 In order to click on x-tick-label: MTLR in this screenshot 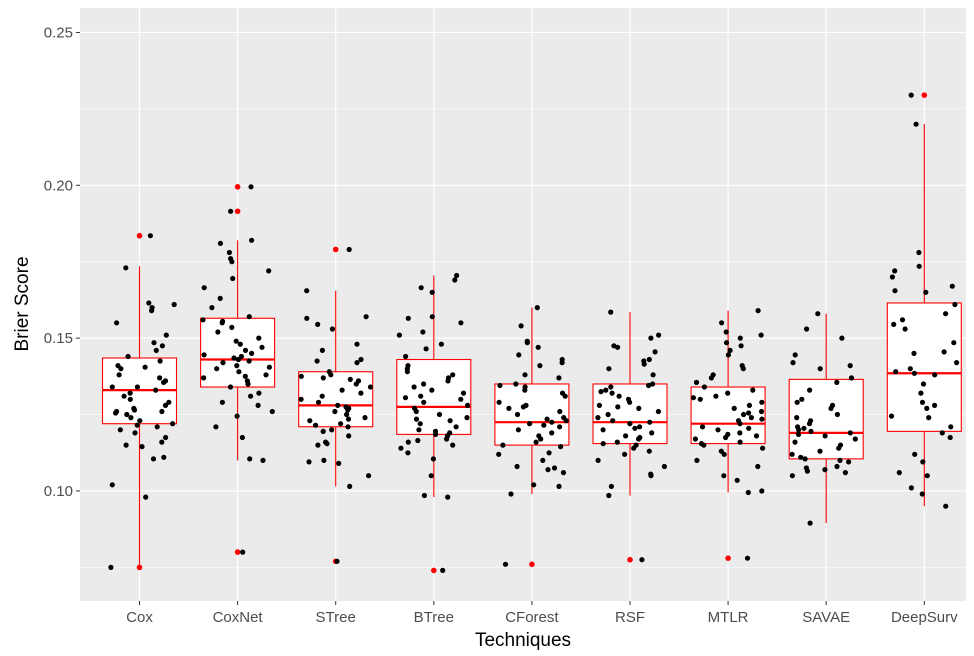, I will do `click(728, 617)`.